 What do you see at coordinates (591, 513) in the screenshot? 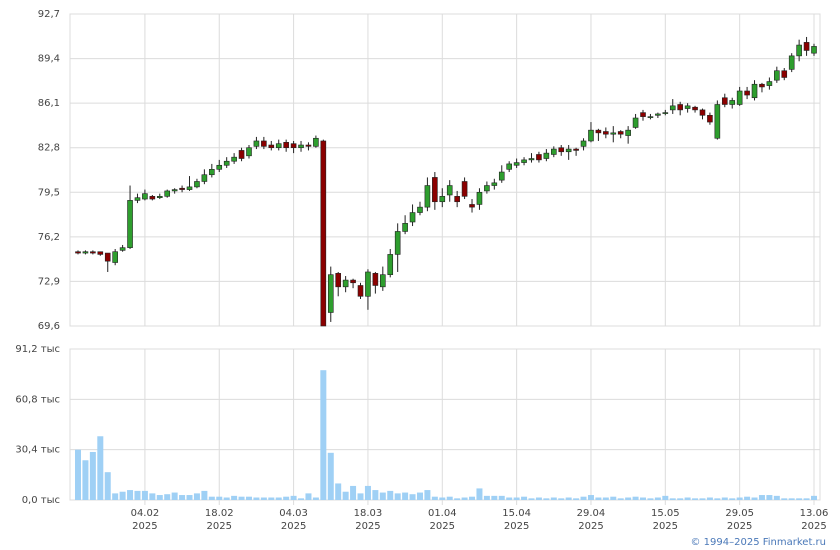
I see `x-tick-label: 29.04` at bounding box center [591, 513].